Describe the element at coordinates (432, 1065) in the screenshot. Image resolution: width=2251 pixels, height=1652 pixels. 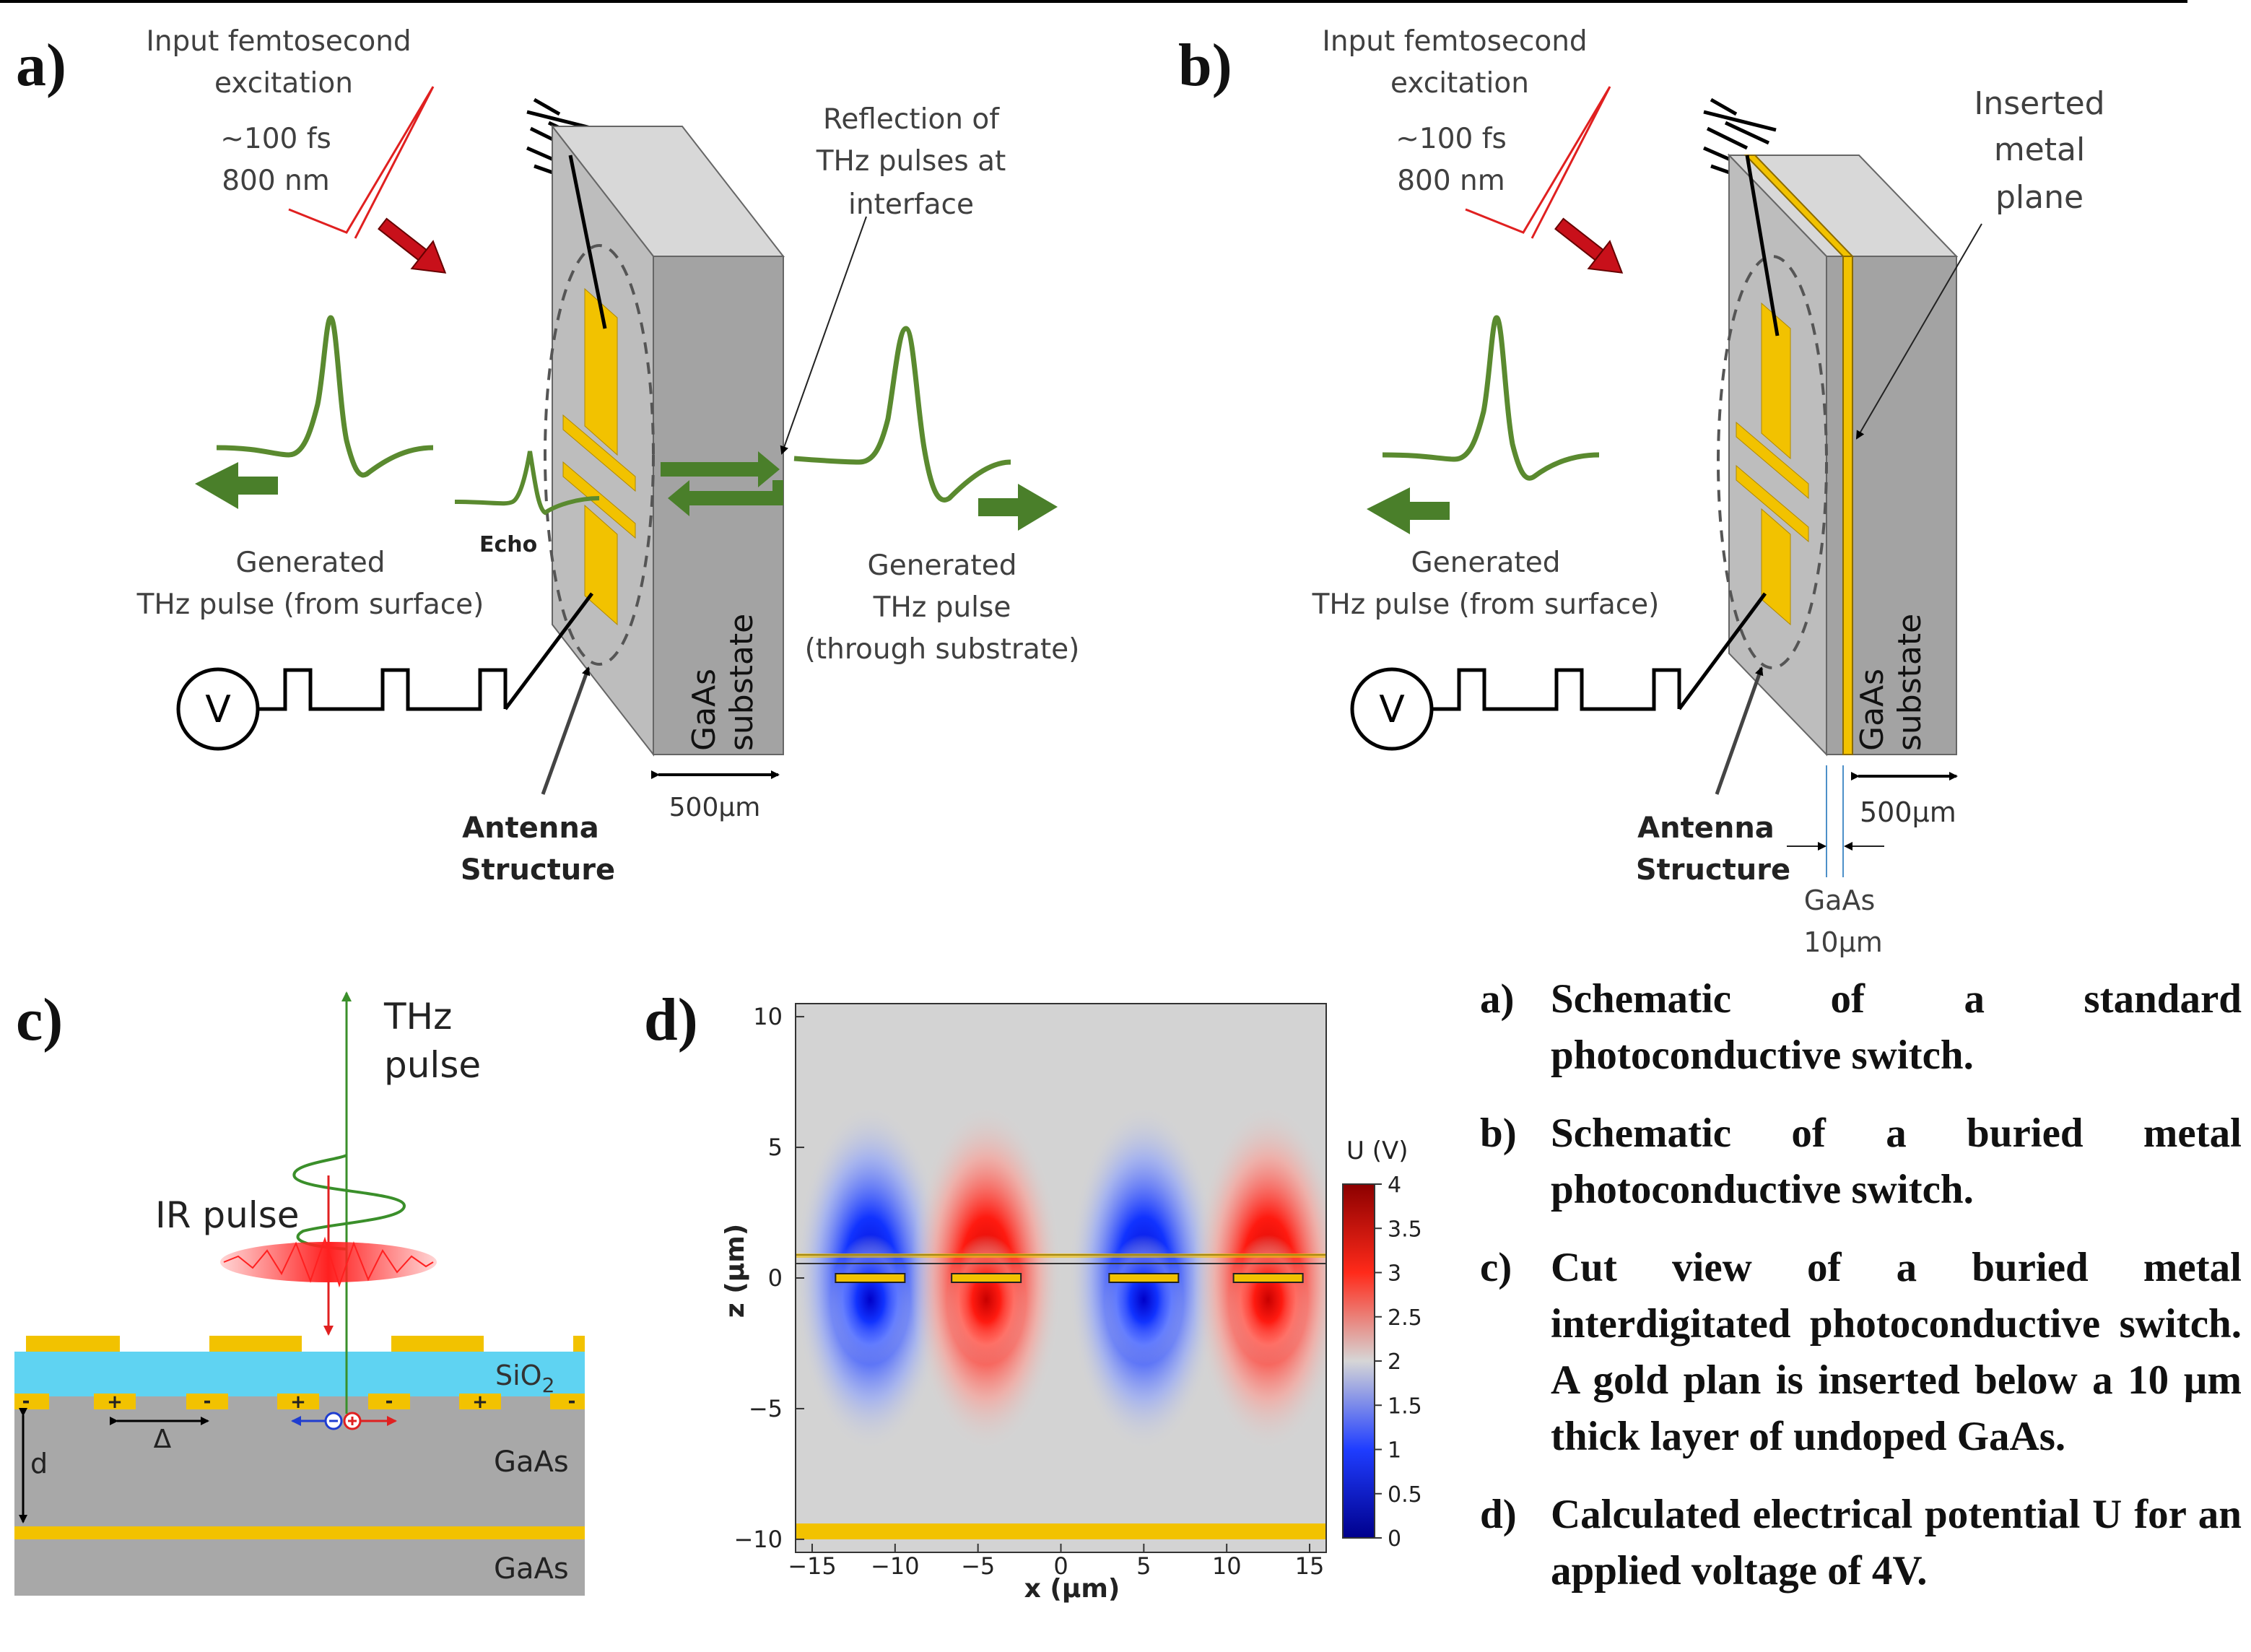
I see `c-thz-line2: pulse` at that location.